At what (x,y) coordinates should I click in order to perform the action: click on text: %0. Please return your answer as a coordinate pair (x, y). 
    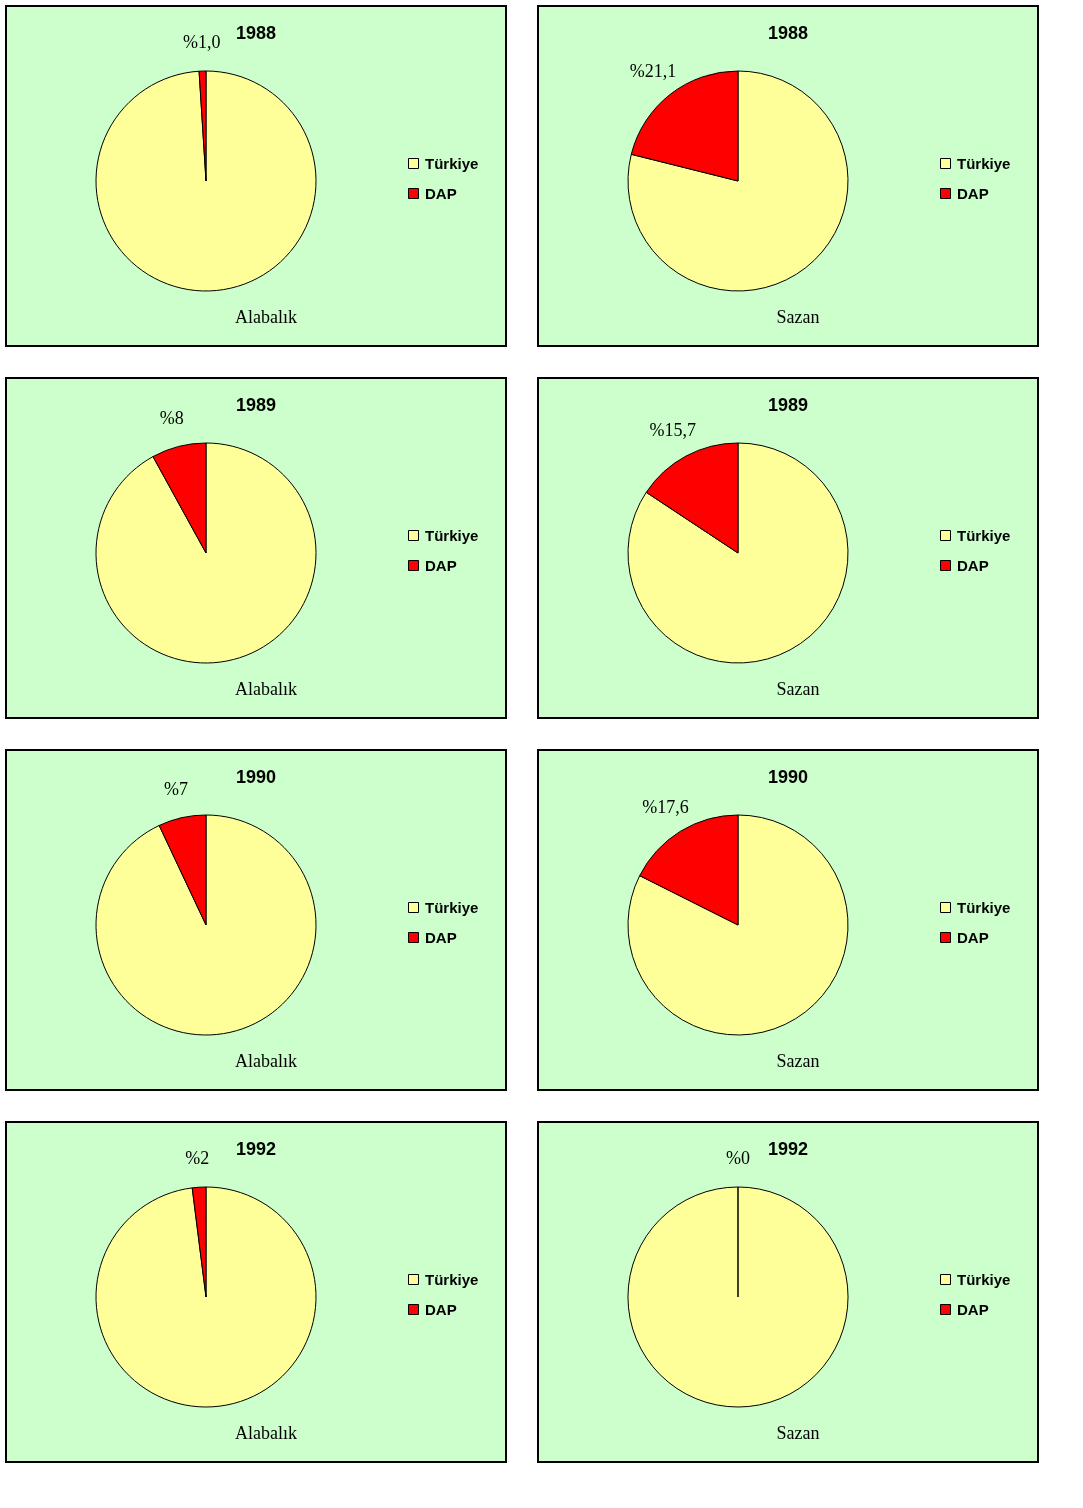
    Looking at the image, I should click on (738, 1158).